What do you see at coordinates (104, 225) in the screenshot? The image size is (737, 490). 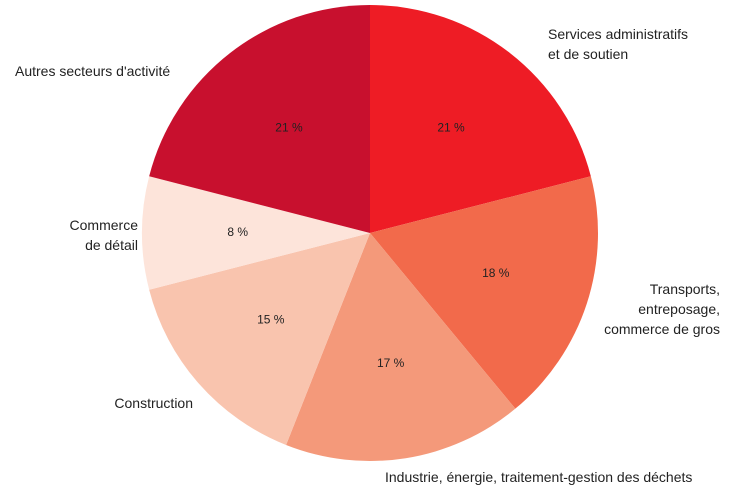 I see `label-line: Commerce` at bounding box center [104, 225].